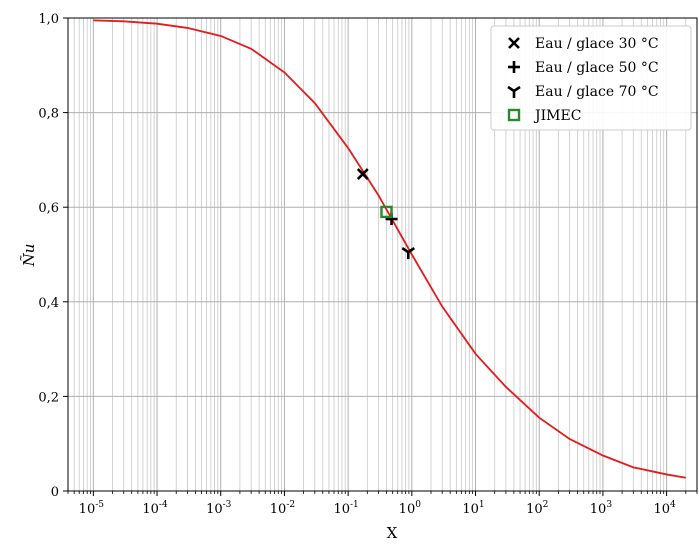  What do you see at coordinates (514, 43) in the screenshot?
I see `legend-marker-x` at bounding box center [514, 43].